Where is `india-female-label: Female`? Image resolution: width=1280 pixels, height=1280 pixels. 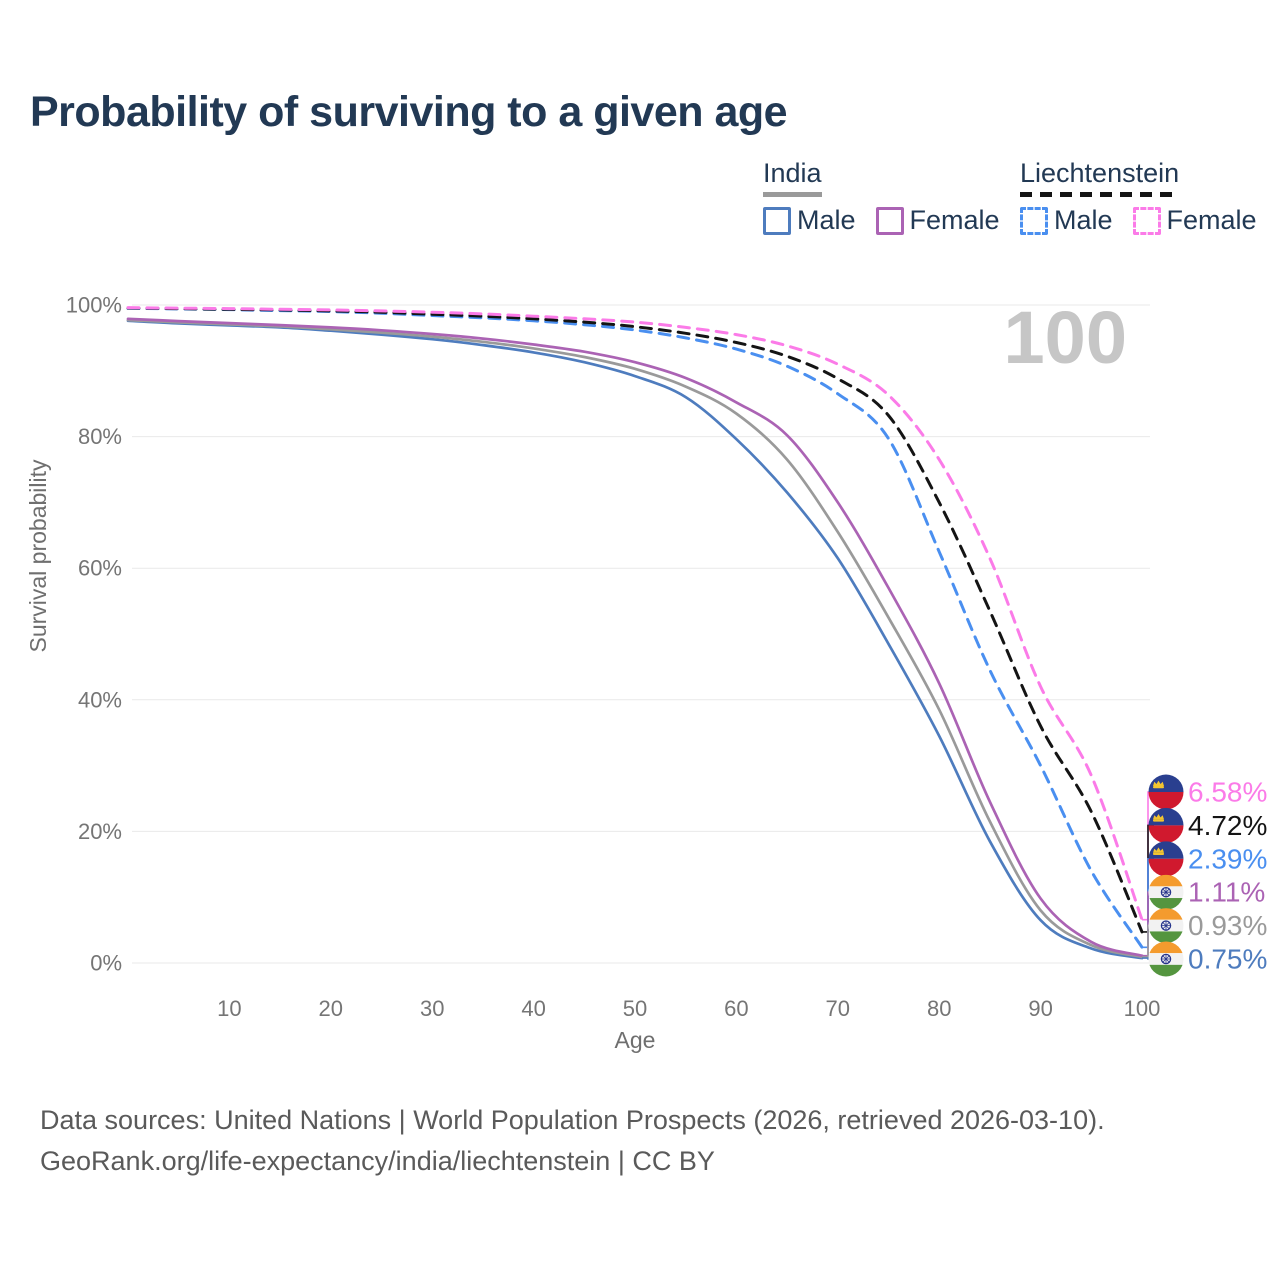 india-female-label: Female is located at coordinates (954, 220).